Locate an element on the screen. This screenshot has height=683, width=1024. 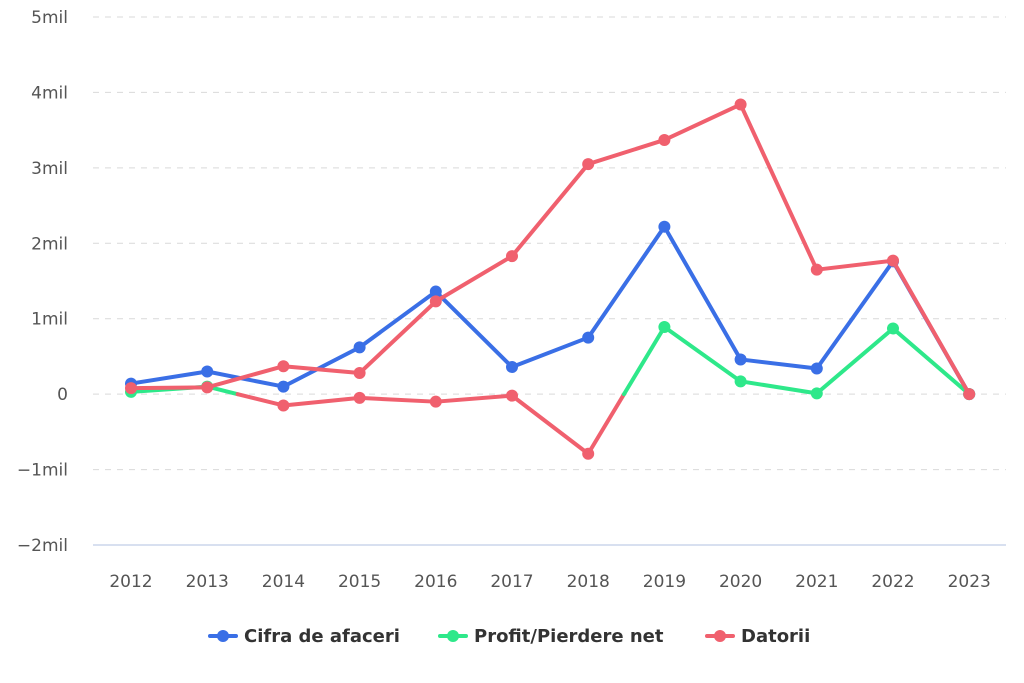
x-tick-label: 2016 is located at coordinates (435, 582).